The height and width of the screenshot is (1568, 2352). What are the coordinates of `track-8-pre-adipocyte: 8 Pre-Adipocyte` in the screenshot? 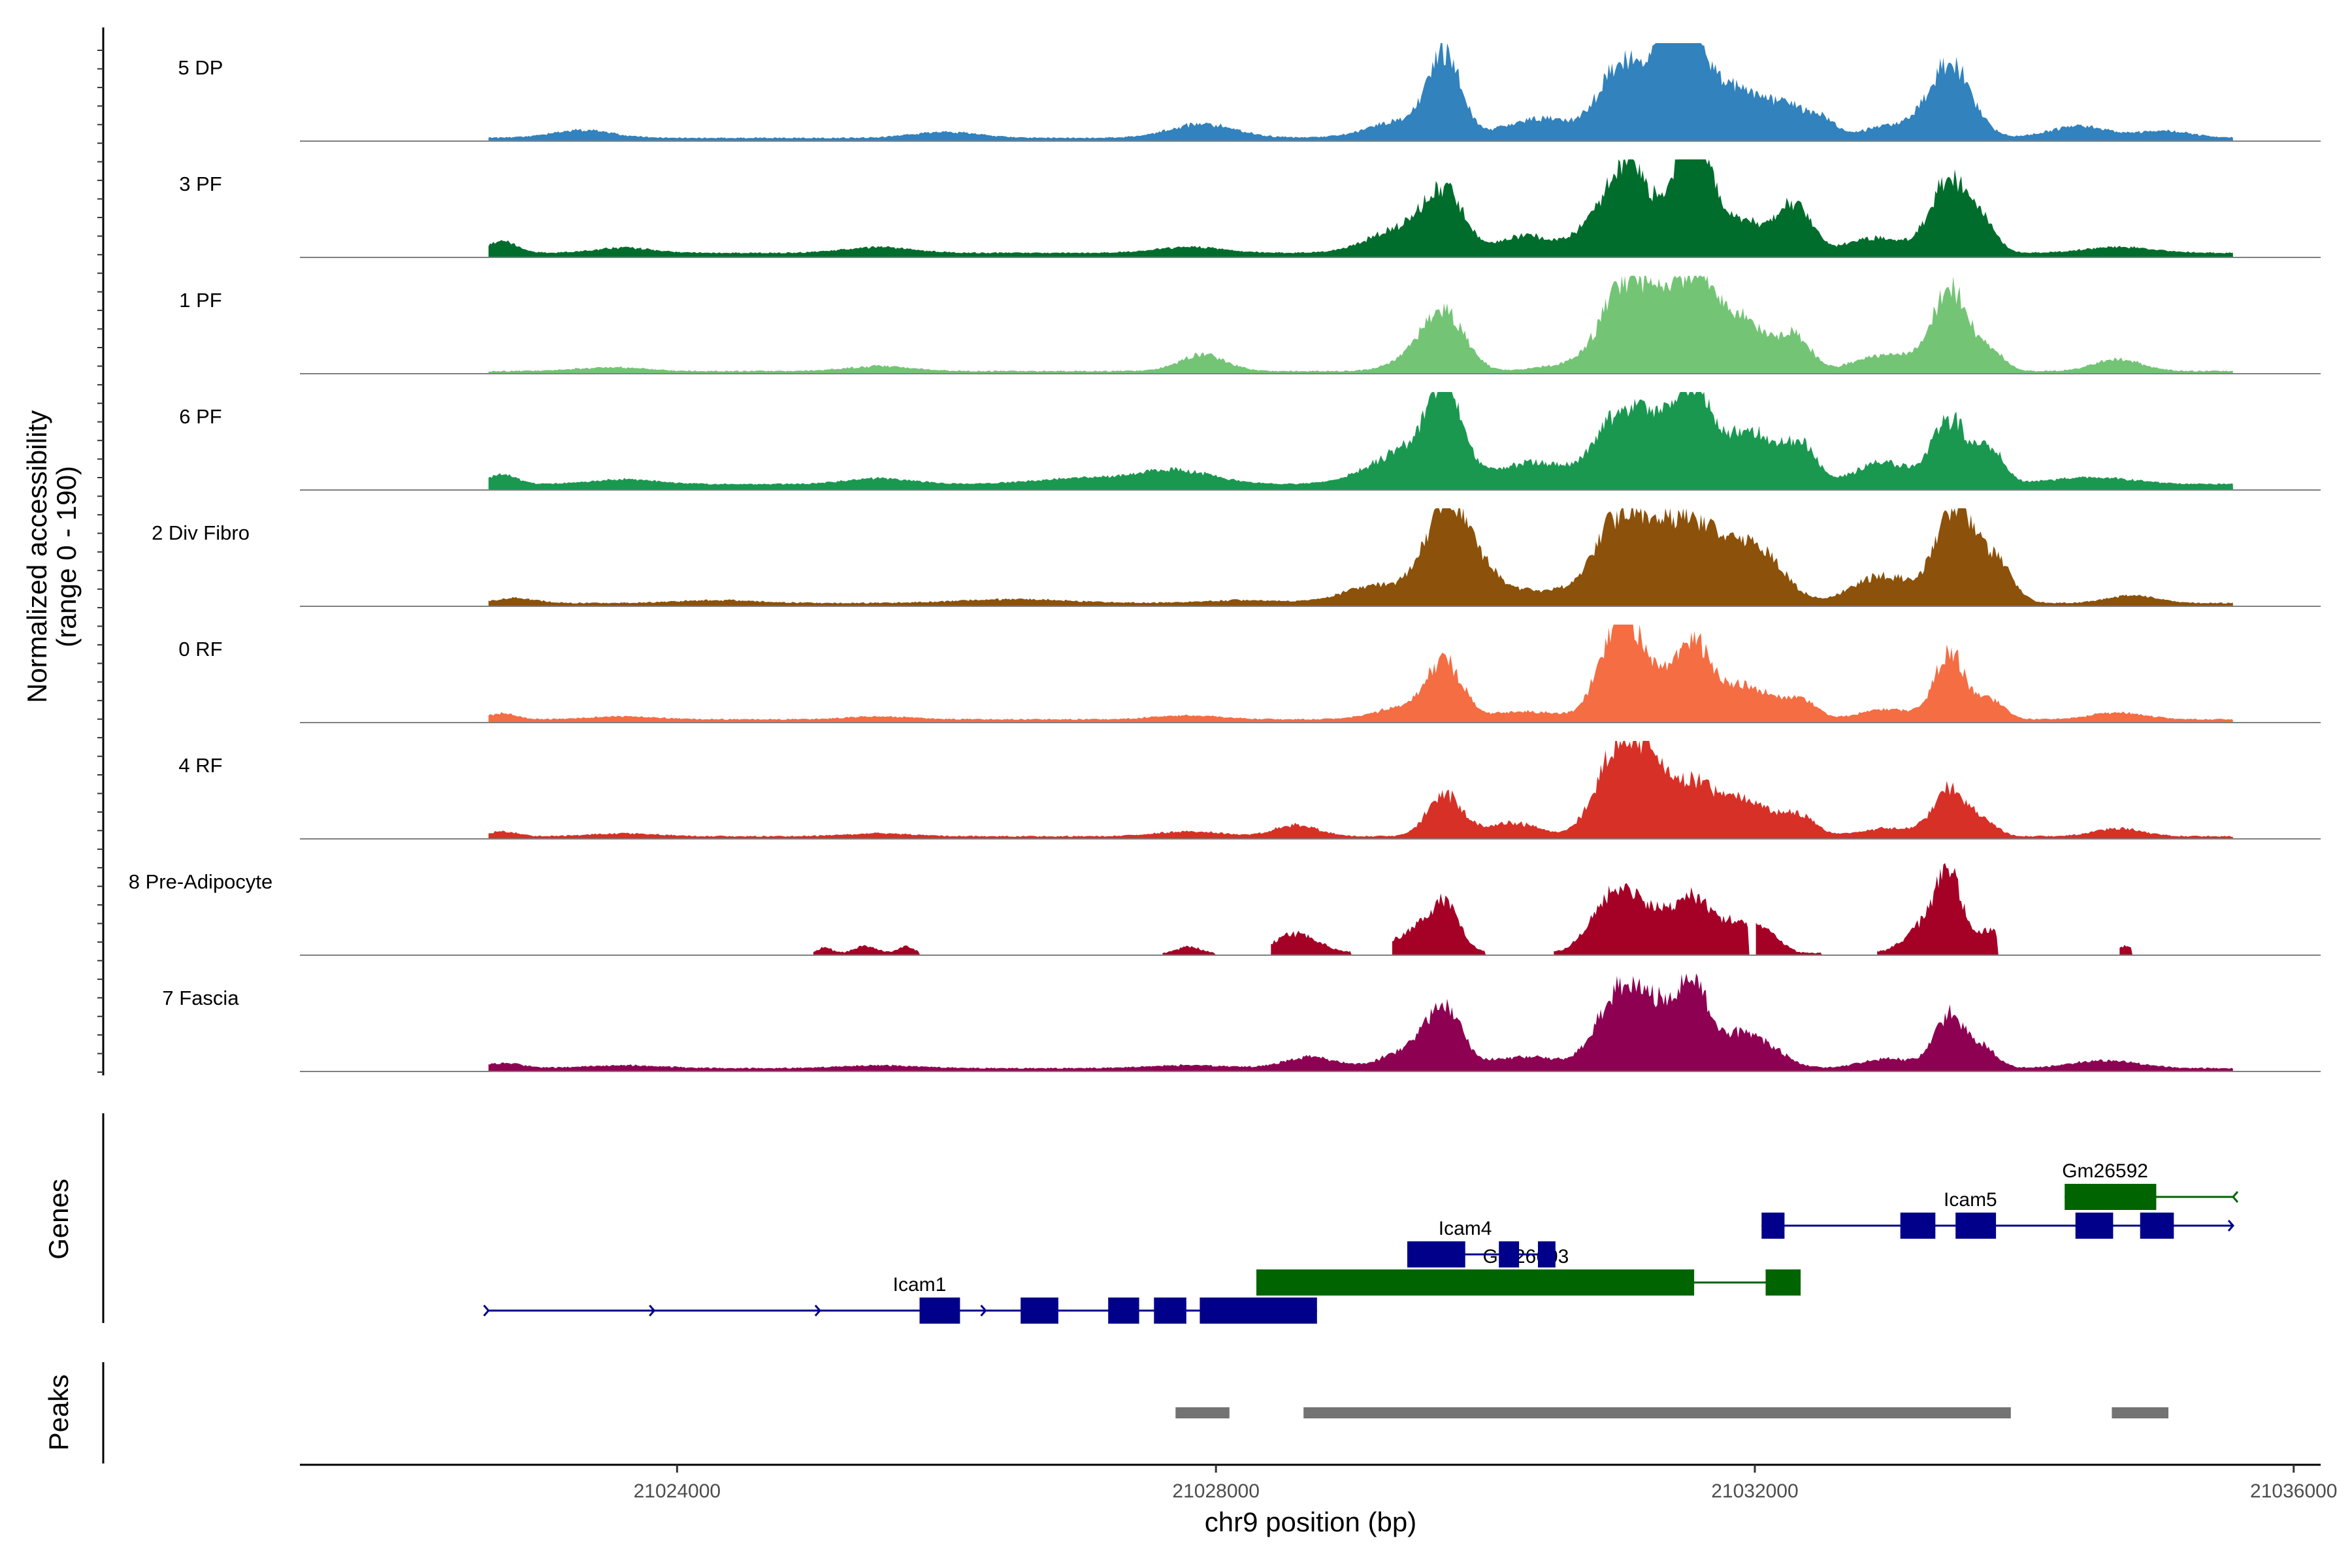 It's located at (1225, 909).